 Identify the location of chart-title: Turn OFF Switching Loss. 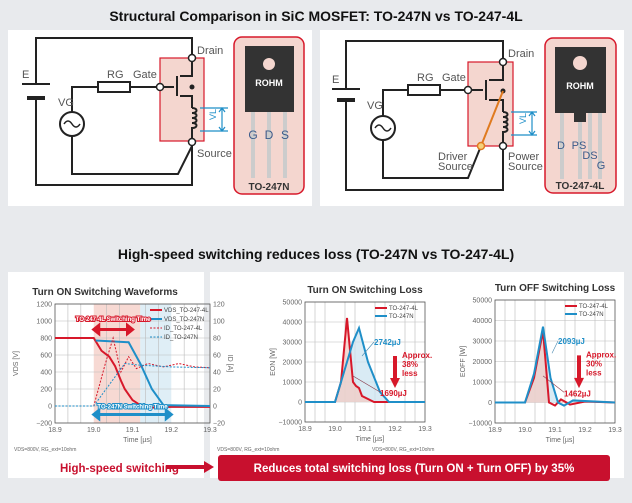
(555, 288).